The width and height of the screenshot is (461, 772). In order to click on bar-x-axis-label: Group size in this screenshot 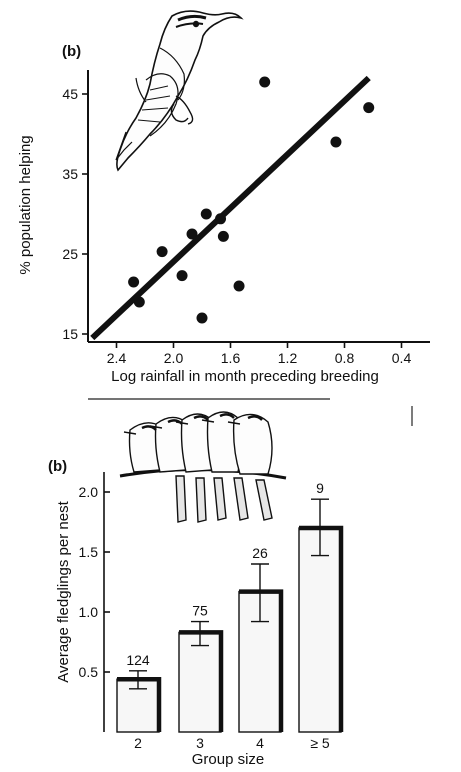, I will do `click(228, 759)`.